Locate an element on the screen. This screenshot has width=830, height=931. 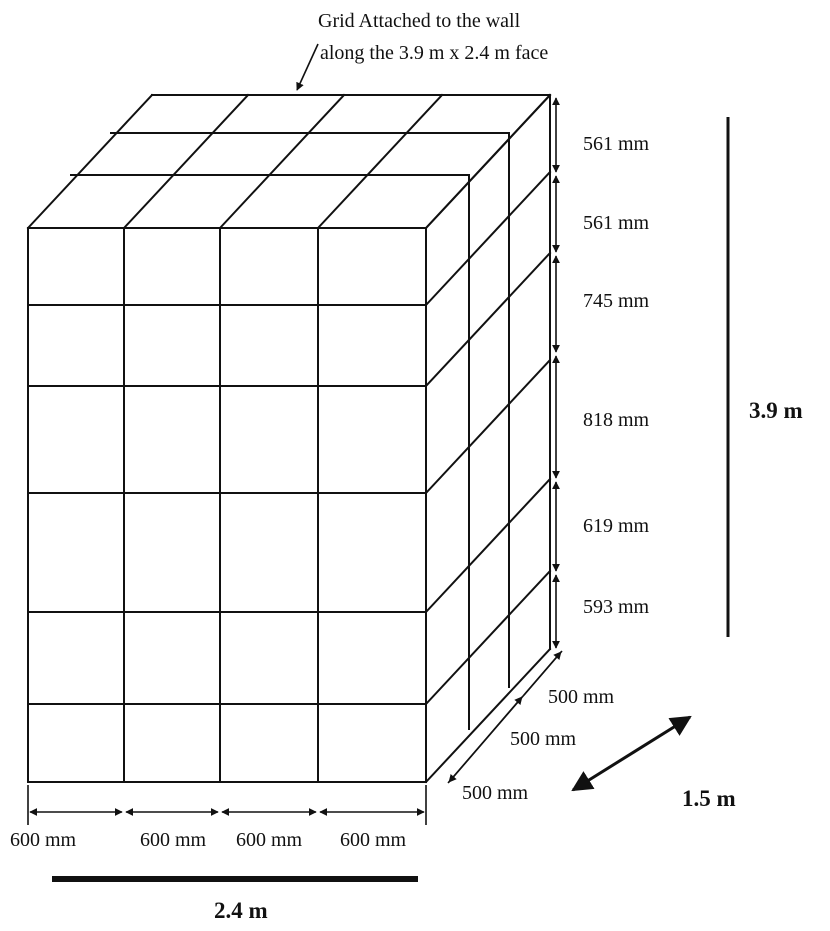
annotation-line-1: Grid Attached to the wall is located at coordinates (419, 21).